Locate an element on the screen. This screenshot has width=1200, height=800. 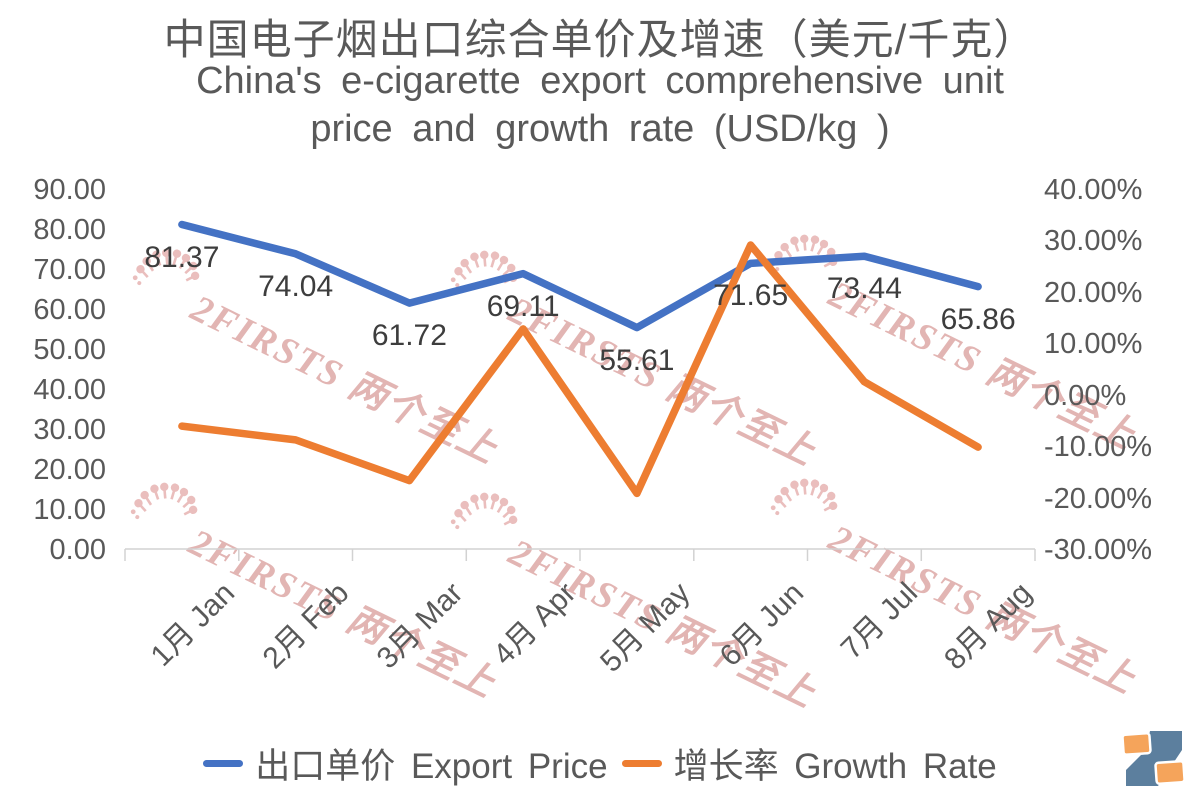
legend-label: 出口单价 Export Price is located at coordinates (431, 766).